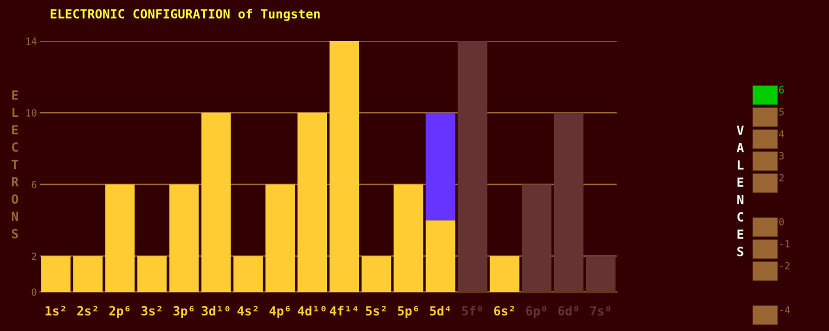 This screenshot has width=829, height=331. Describe the element at coordinates (440, 311) in the screenshot. I see `x-tick-label: 5d⁴` at that location.